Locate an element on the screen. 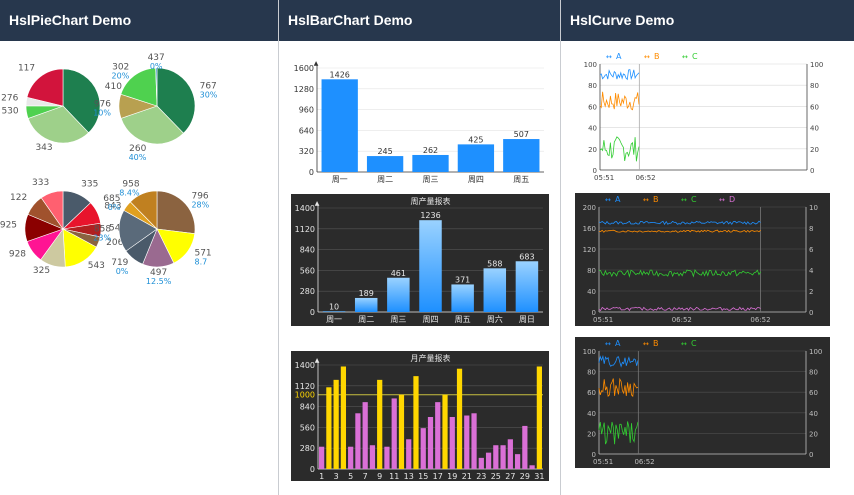 The width and height of the screenshot is (854, 495). curve2-right-tick-2: 8 is located at coordinates (811, 229).